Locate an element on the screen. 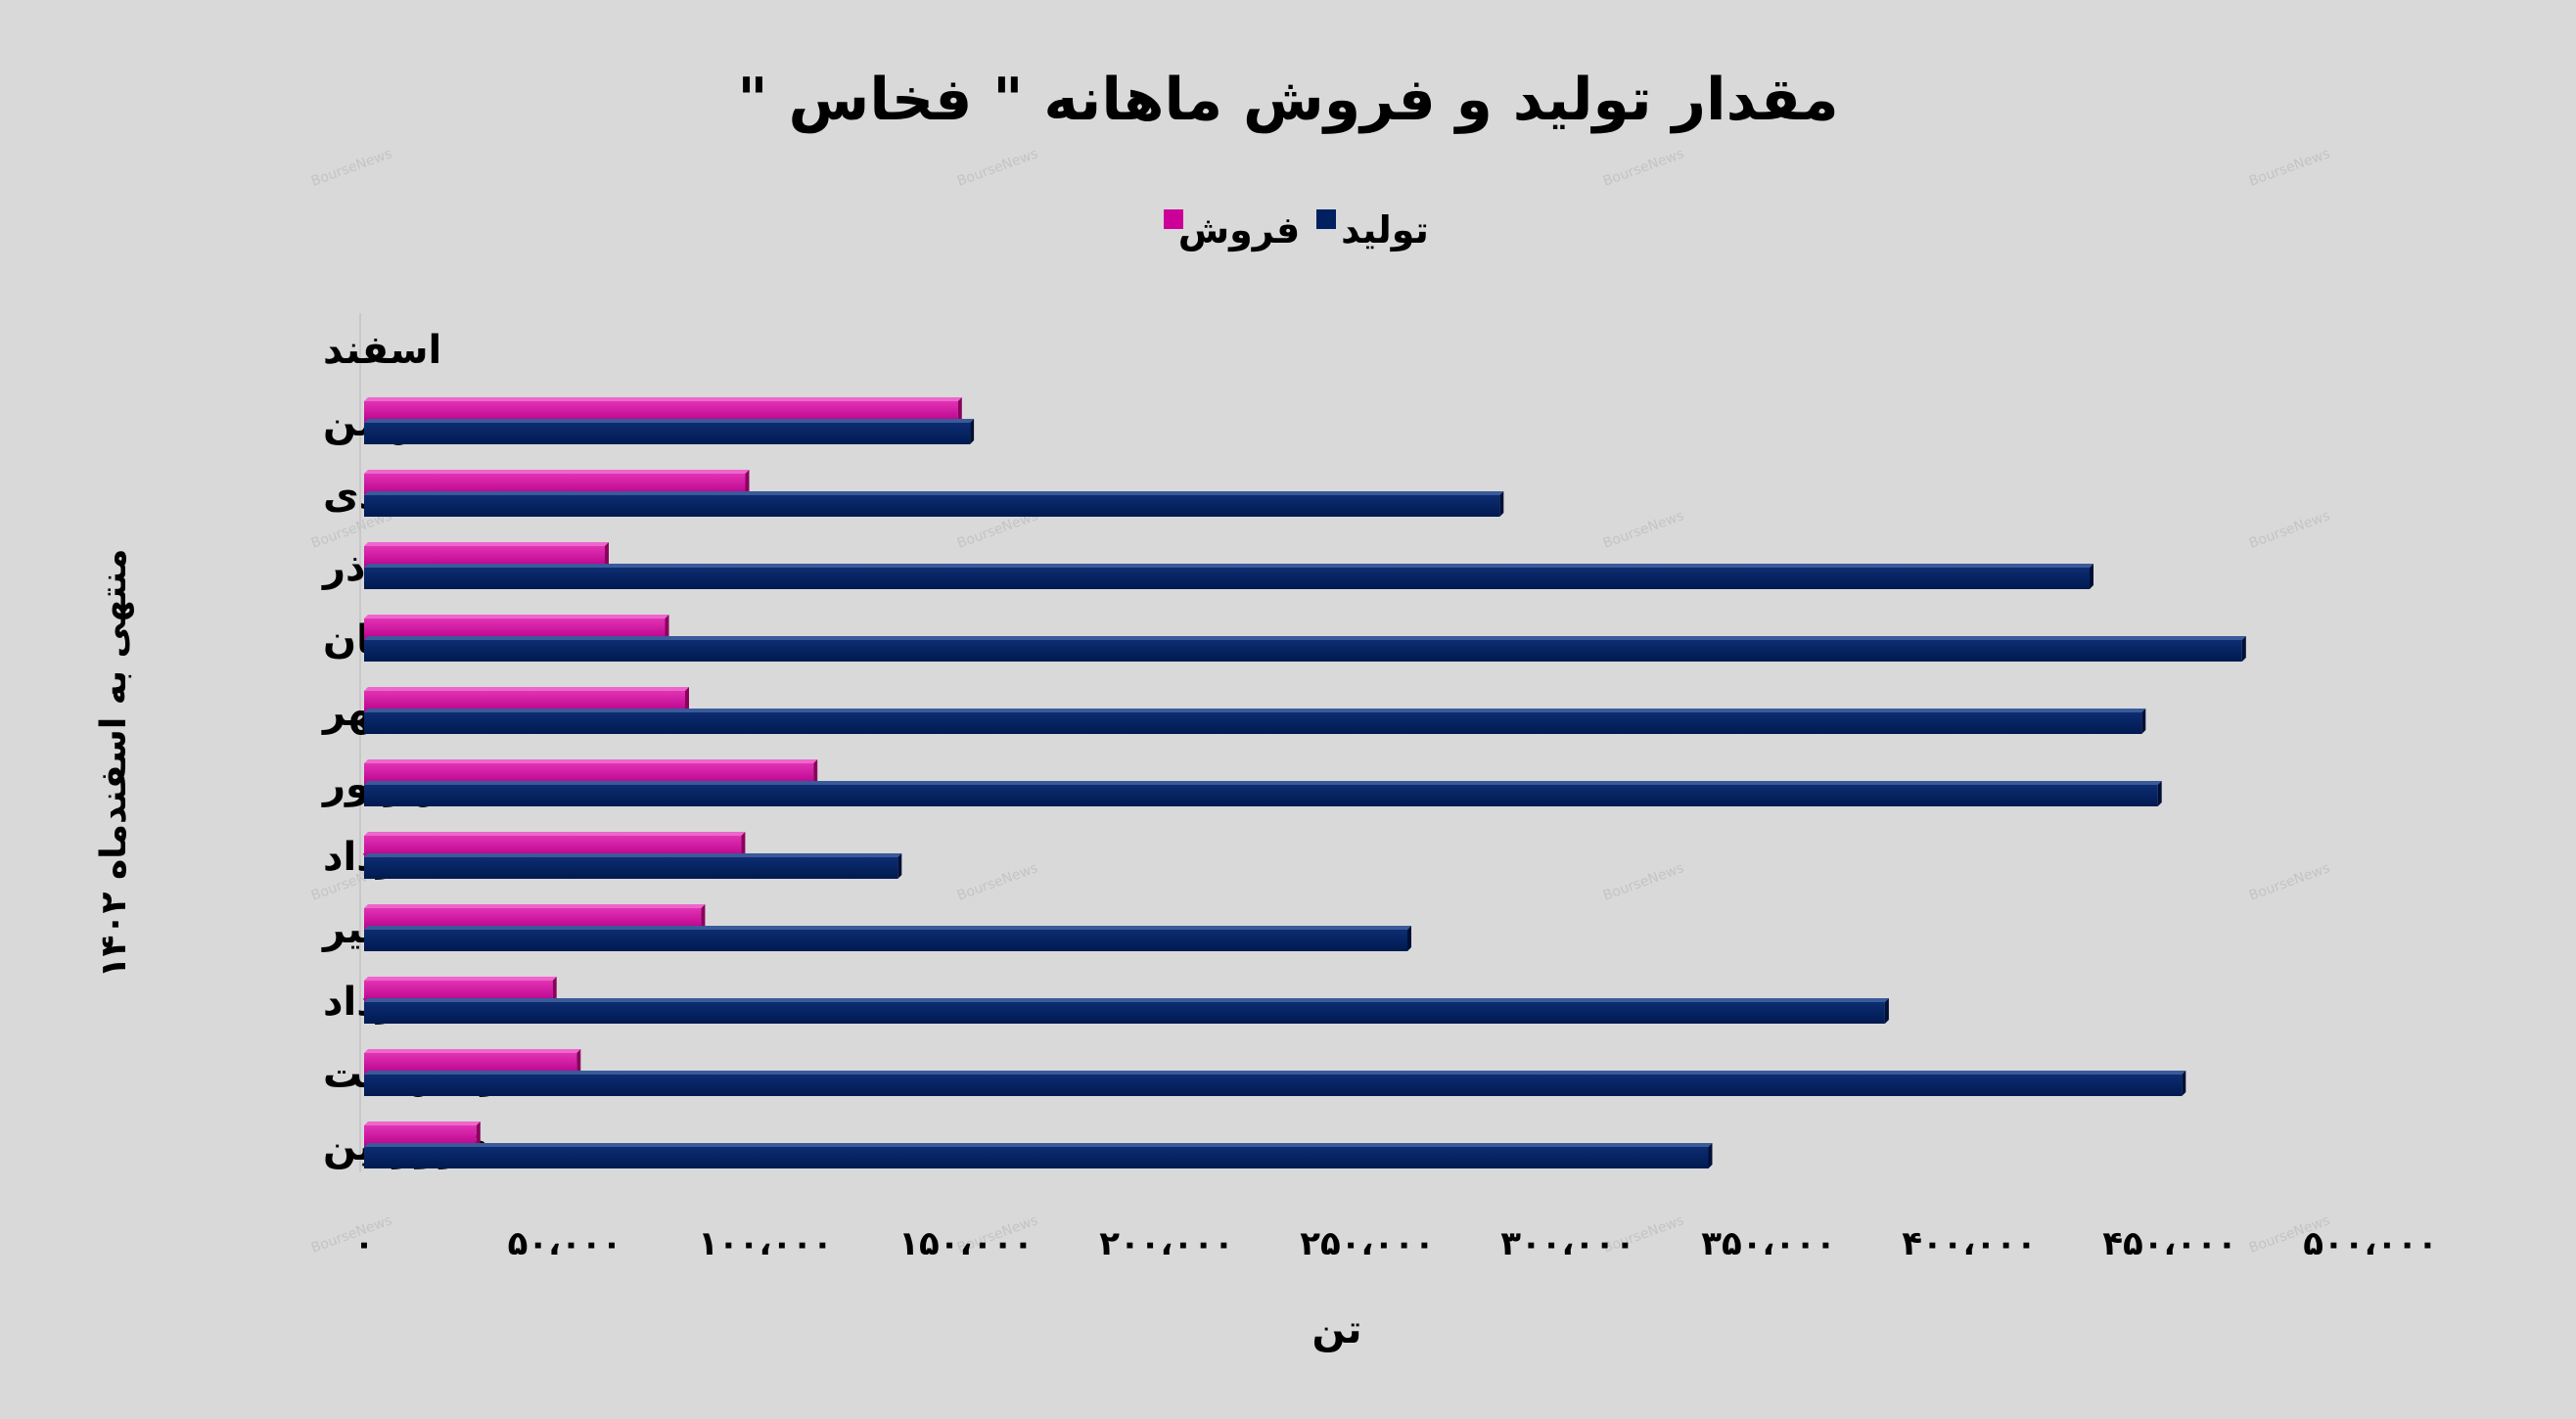 The height and width of the screenshot is (1419, 2576). y-axis-title: منتهی به اسفندماه ۱۴۰۲ is located at coordinates (114, 764).